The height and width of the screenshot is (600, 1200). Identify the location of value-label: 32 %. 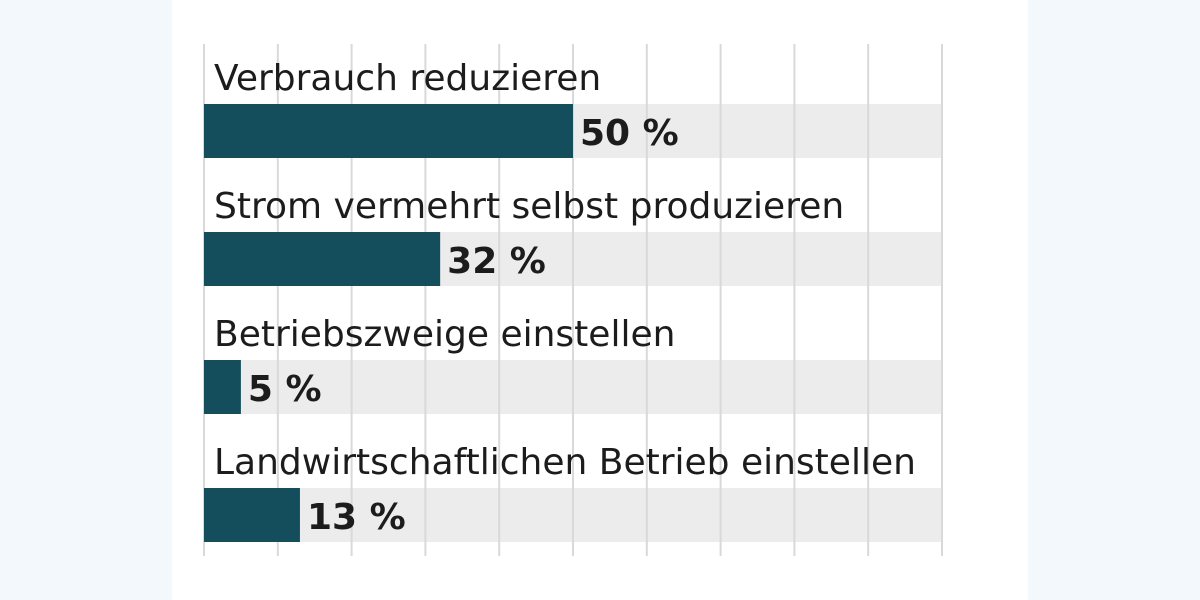
(496, 261).